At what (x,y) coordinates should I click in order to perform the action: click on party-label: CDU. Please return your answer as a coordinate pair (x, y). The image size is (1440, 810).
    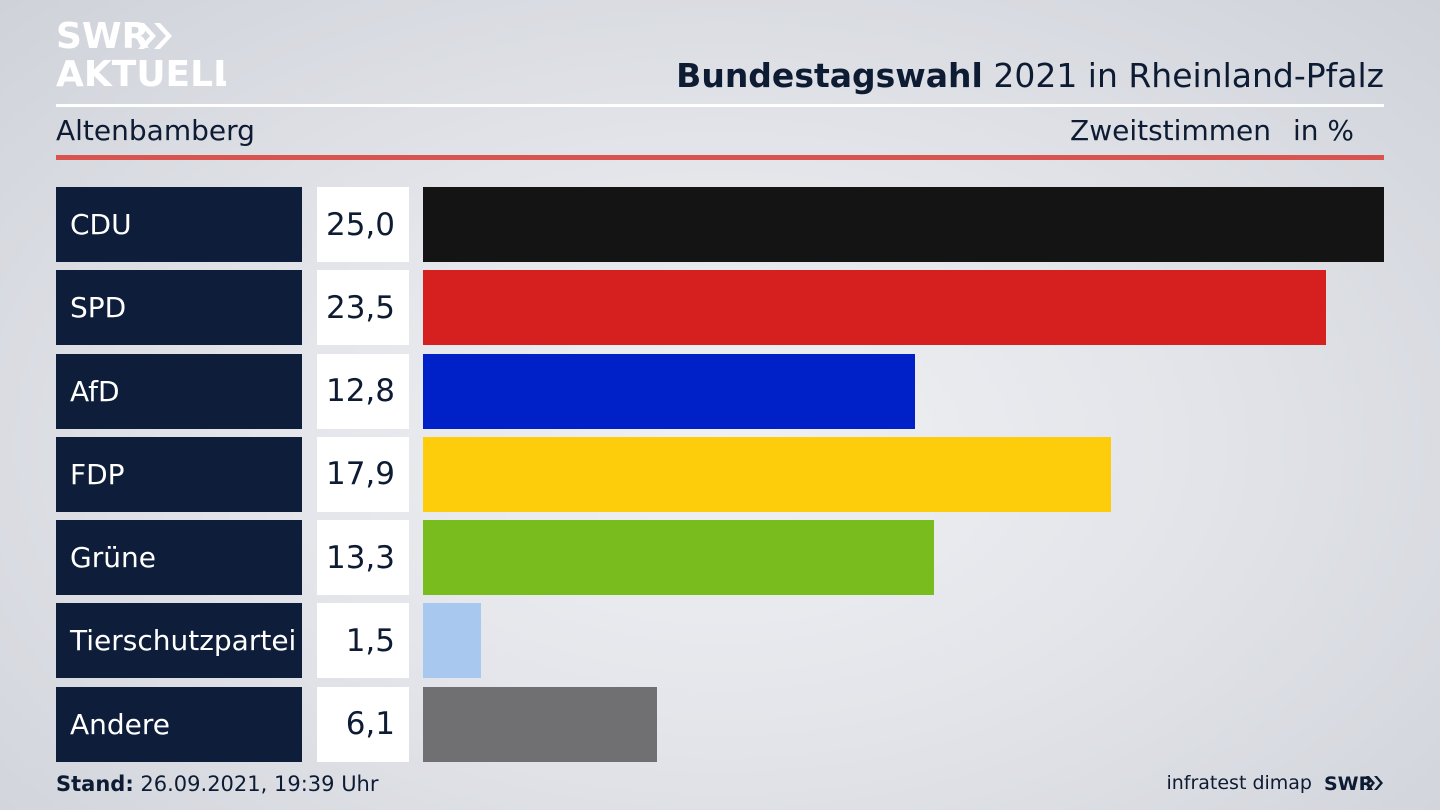
    Looking at the image, I should click on (101, 224).